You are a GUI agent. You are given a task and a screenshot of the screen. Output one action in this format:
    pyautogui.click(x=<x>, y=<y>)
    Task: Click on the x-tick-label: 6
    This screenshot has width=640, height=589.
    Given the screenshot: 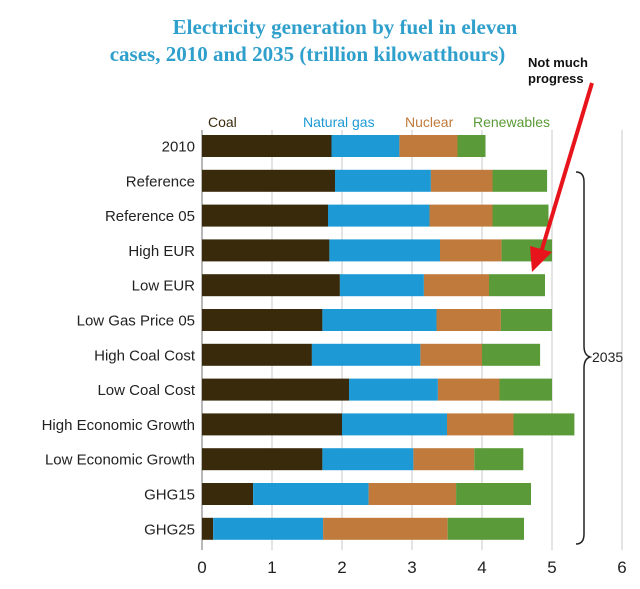 What is the action you would take?
    pyautogui.click(x=621, y=567)
    